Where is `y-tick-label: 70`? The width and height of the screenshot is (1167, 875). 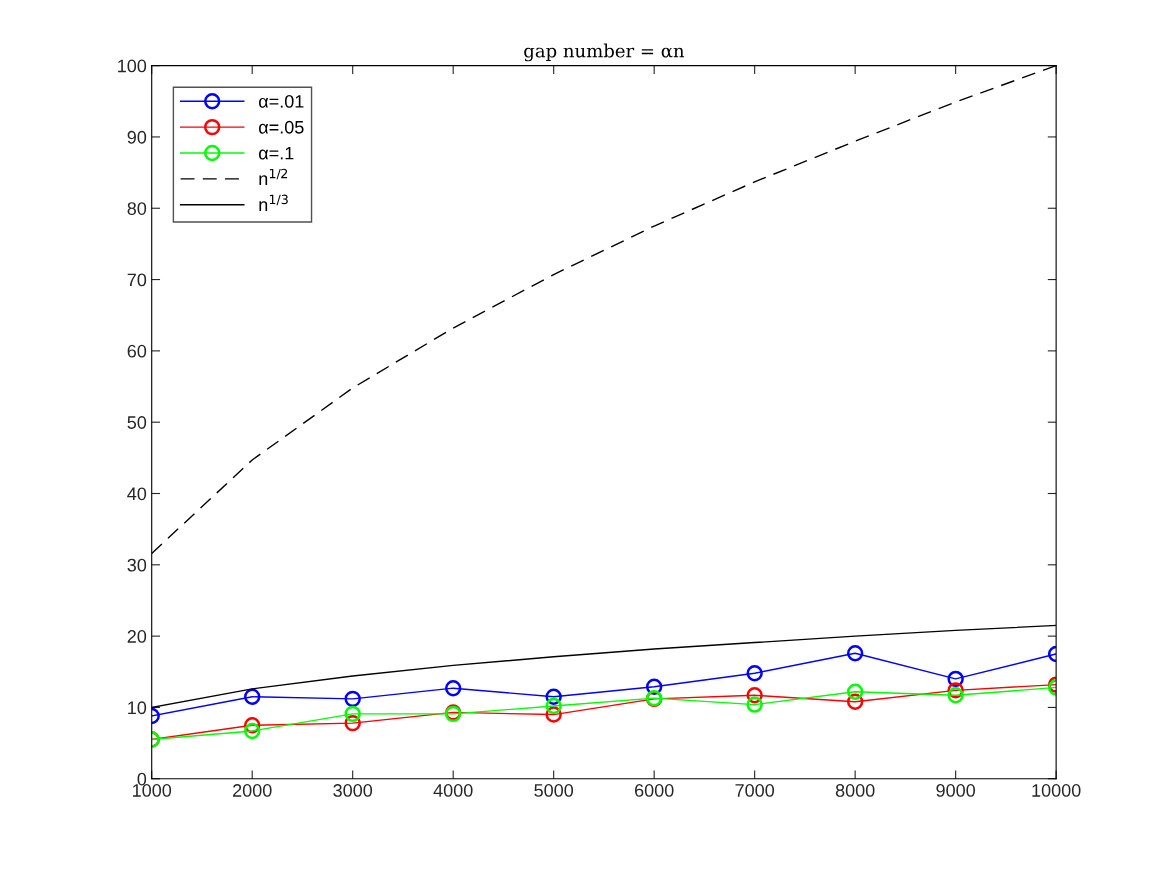
y-tick-label: 70 is located at coordinates (137, 280).